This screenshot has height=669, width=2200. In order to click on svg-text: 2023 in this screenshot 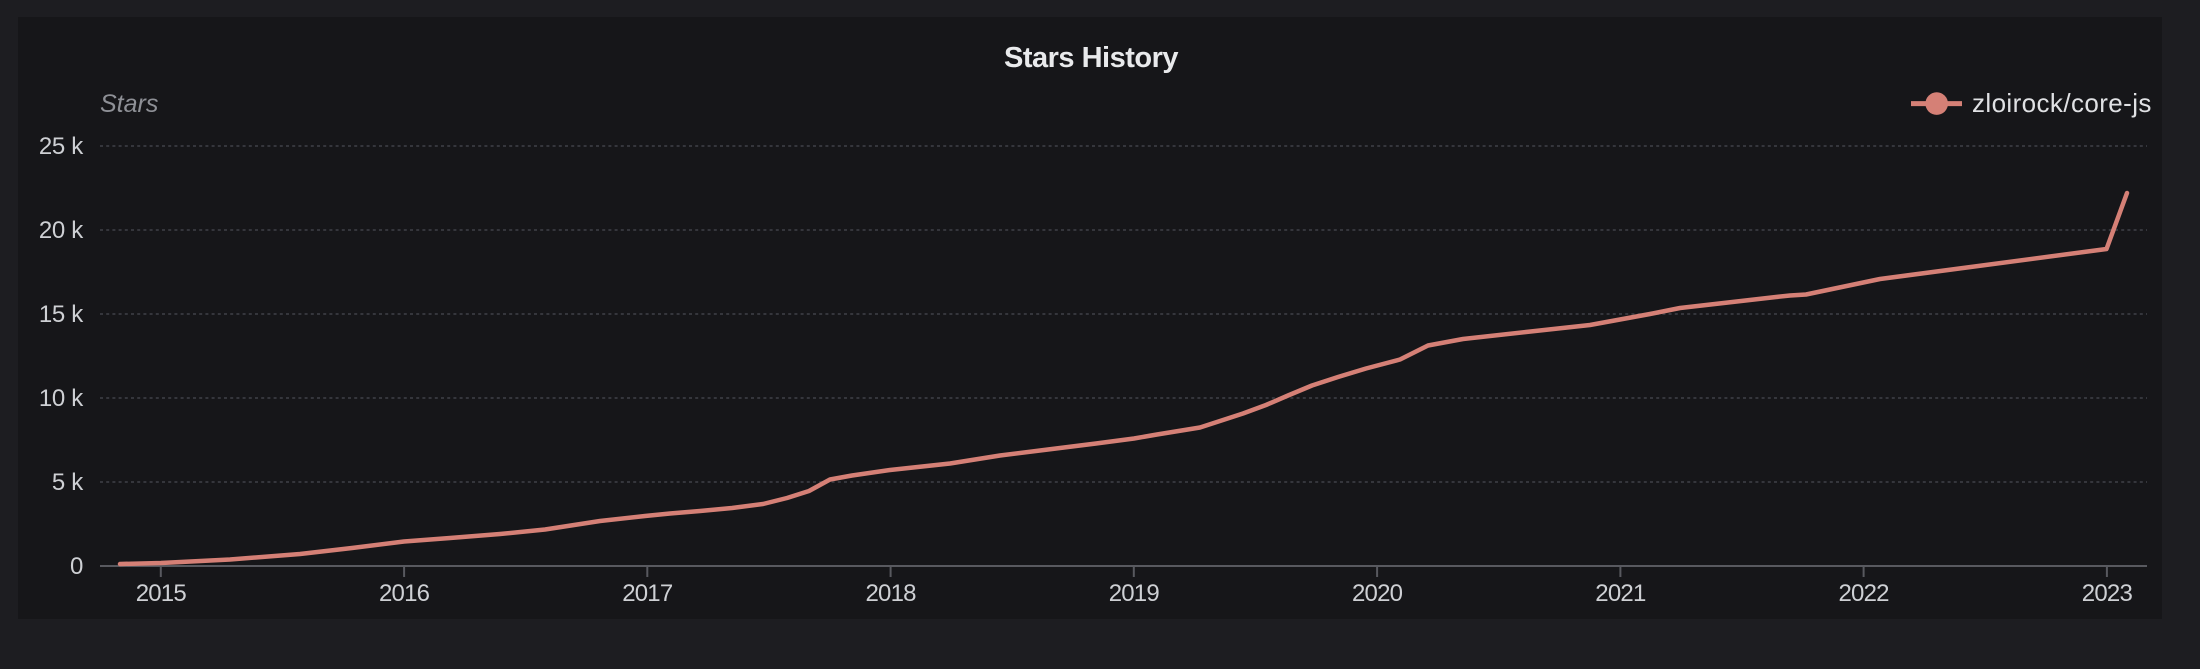, I will do `click(2107, 593)`.